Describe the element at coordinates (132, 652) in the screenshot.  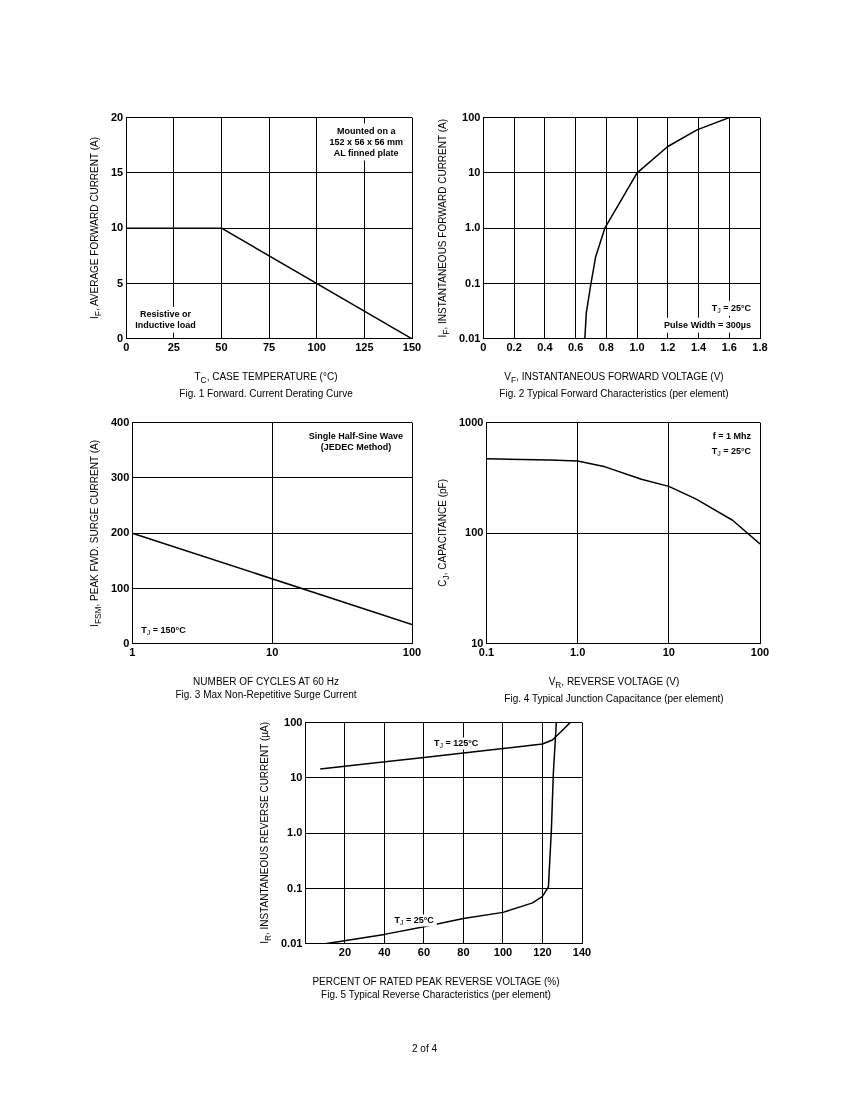
I see `x-tick-label: 1` at that location.